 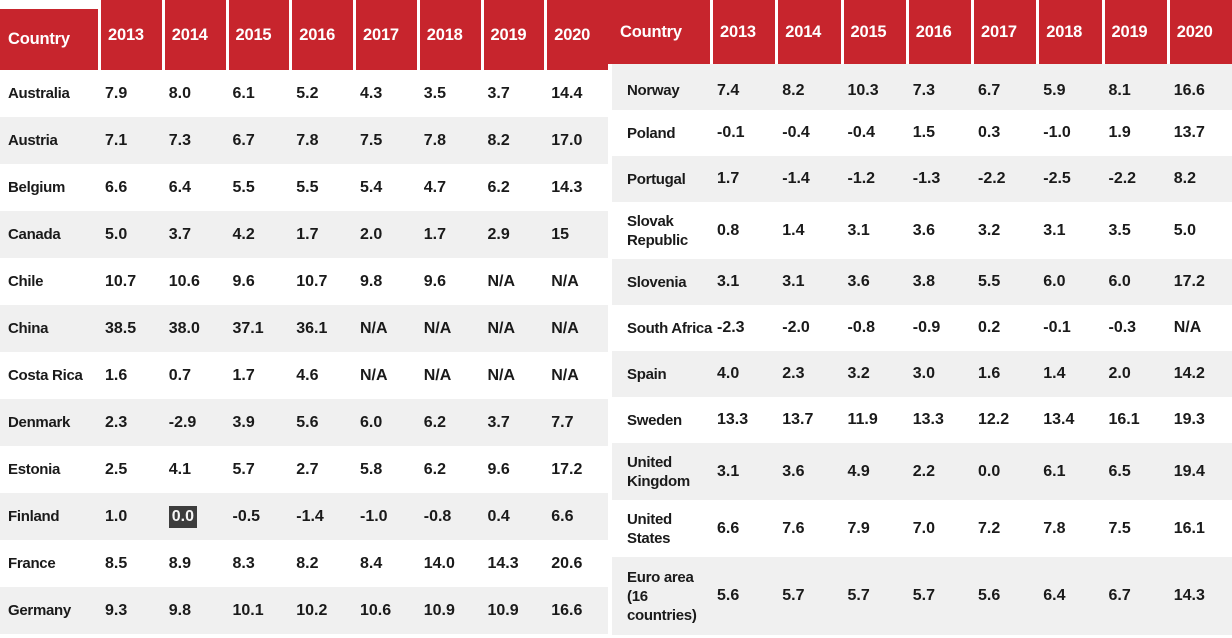 I want to click on country-cell: China, so click(x=49, y=328).